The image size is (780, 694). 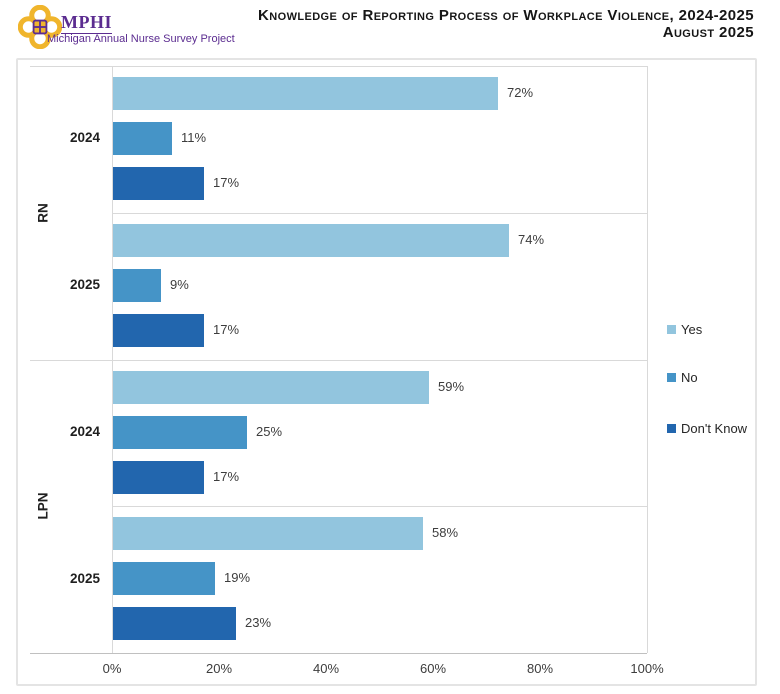 What do you see at coordinates (540, 668) in the screenshot?
I see `x-tick-label: 80%` at bounding box center [540, 668].